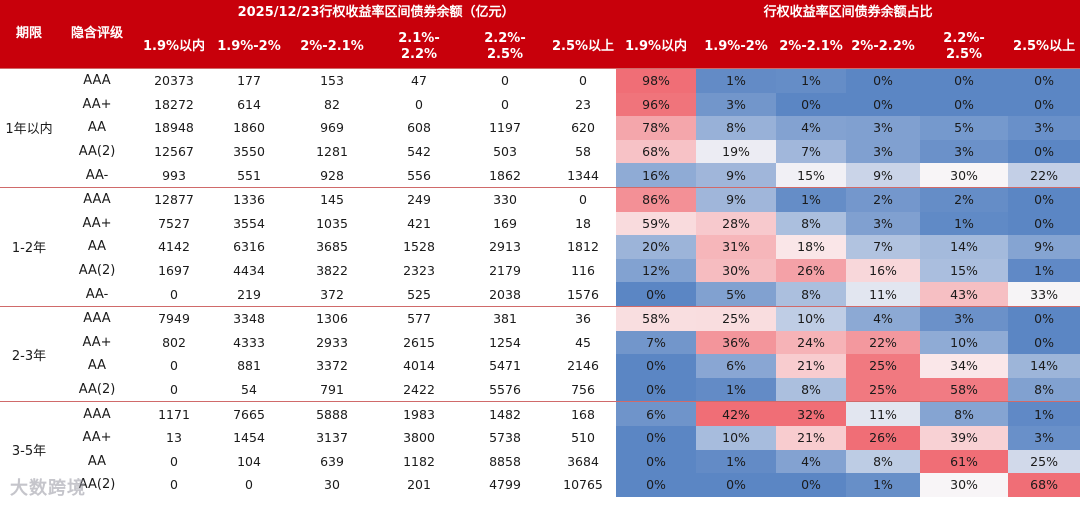  Describe the element at coordinates (419, 318) in the screenshot. I see `amount-cell: 577` at that location.